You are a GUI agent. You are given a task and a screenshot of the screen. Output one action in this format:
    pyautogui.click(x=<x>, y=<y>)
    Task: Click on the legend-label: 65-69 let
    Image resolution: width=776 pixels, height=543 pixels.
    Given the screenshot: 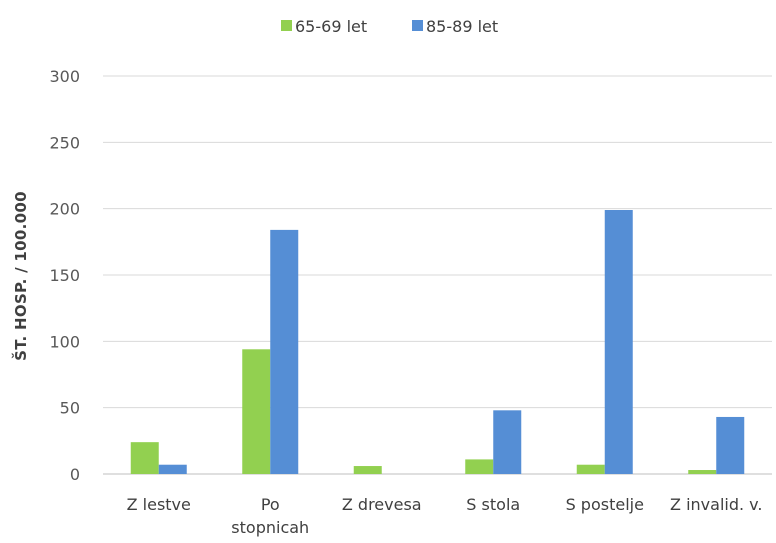 What is the action you would take?
    pyautogui.click(x=331, y=26)
    